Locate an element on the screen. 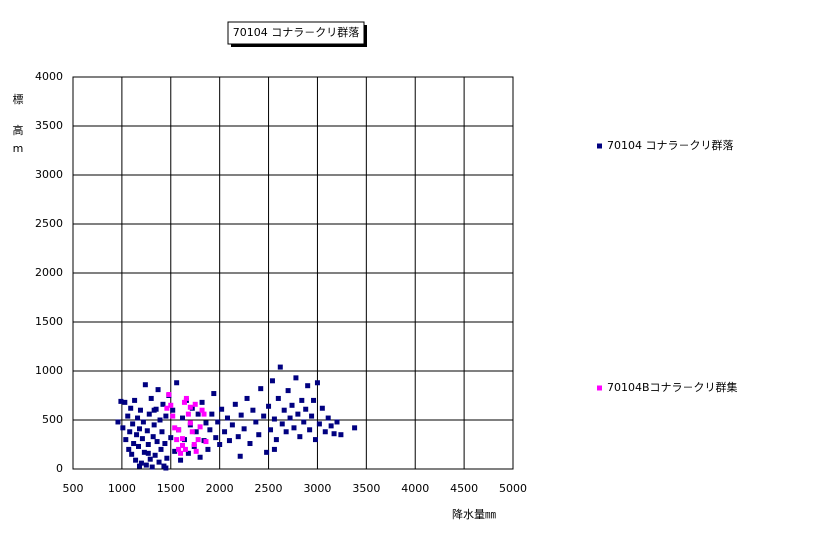 The image size is (816, 534). y-axis-label: 標 is located at coordinates (18, 99).